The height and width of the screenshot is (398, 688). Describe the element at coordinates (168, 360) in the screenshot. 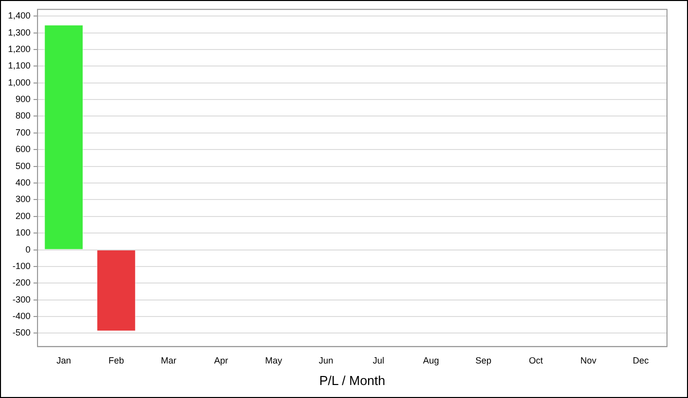

I see `x-tick-label: Mar` at that location.